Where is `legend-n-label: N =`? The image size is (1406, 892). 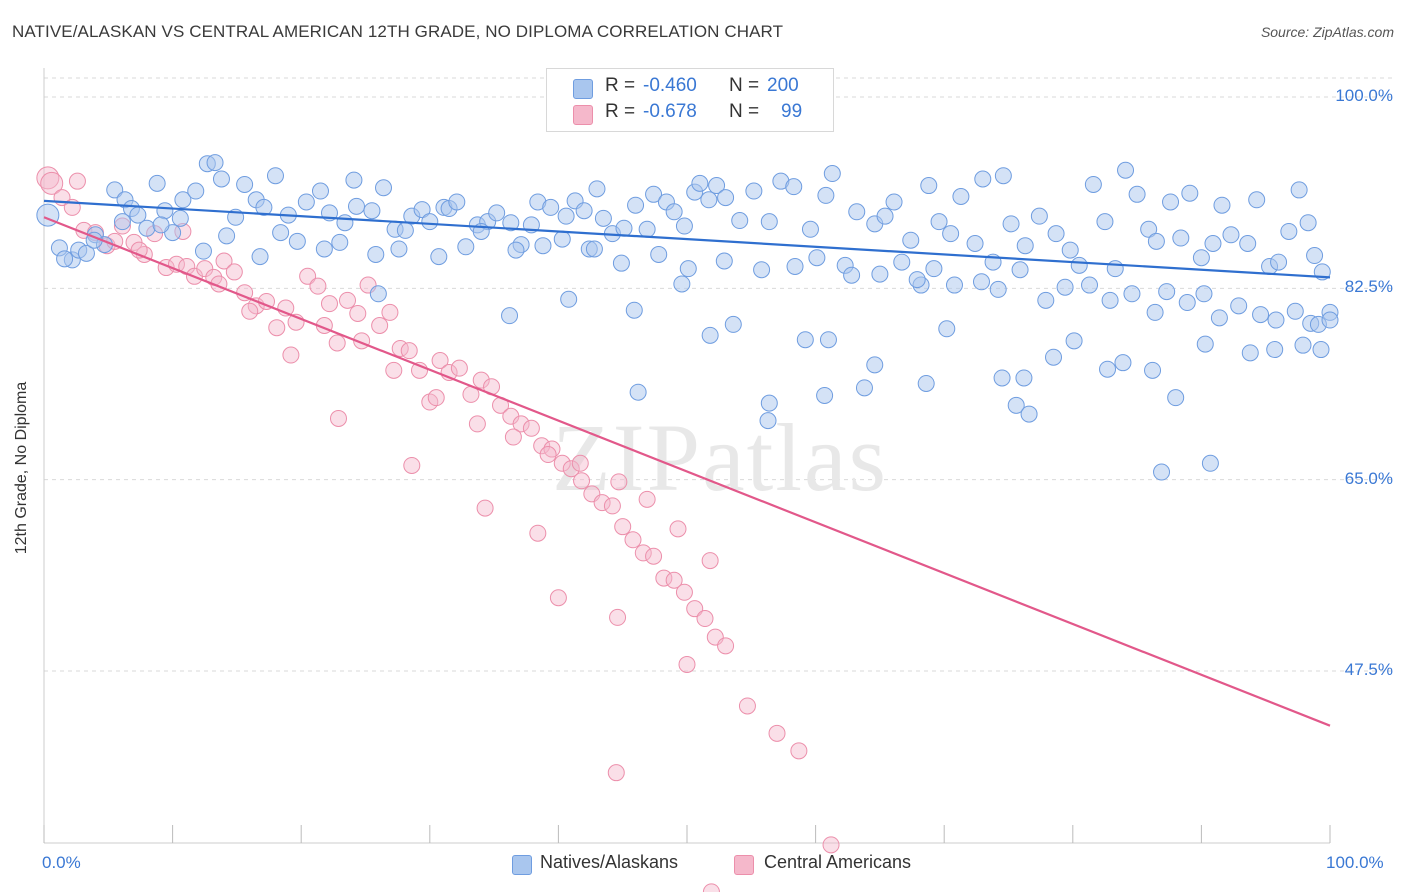 legend-n-label: N = is located at coordinates (744, 111).